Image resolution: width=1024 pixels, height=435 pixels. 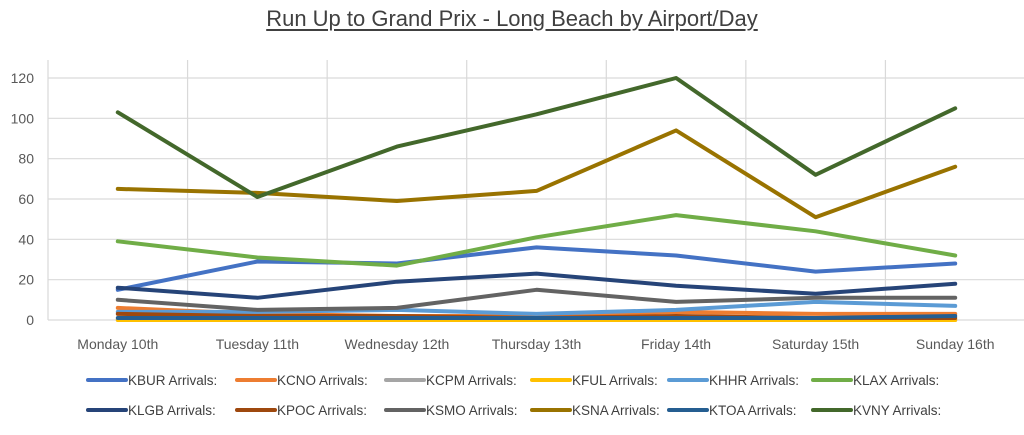 What do you see at coordinates (536, 307) in the screenshot?
I see `series-line-khhr` at bounding box center [536, 307].